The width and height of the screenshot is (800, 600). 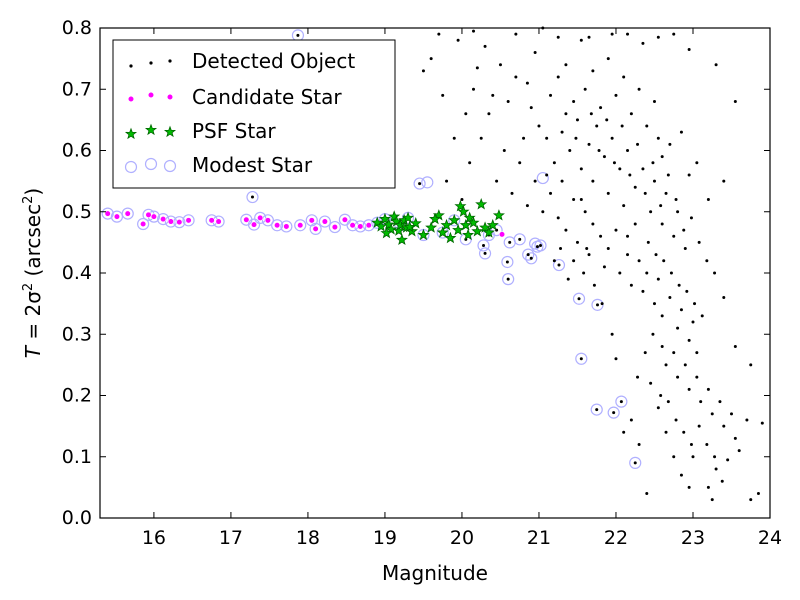 I want to click on x-tick-label: 23, so click(x=693, y=538).